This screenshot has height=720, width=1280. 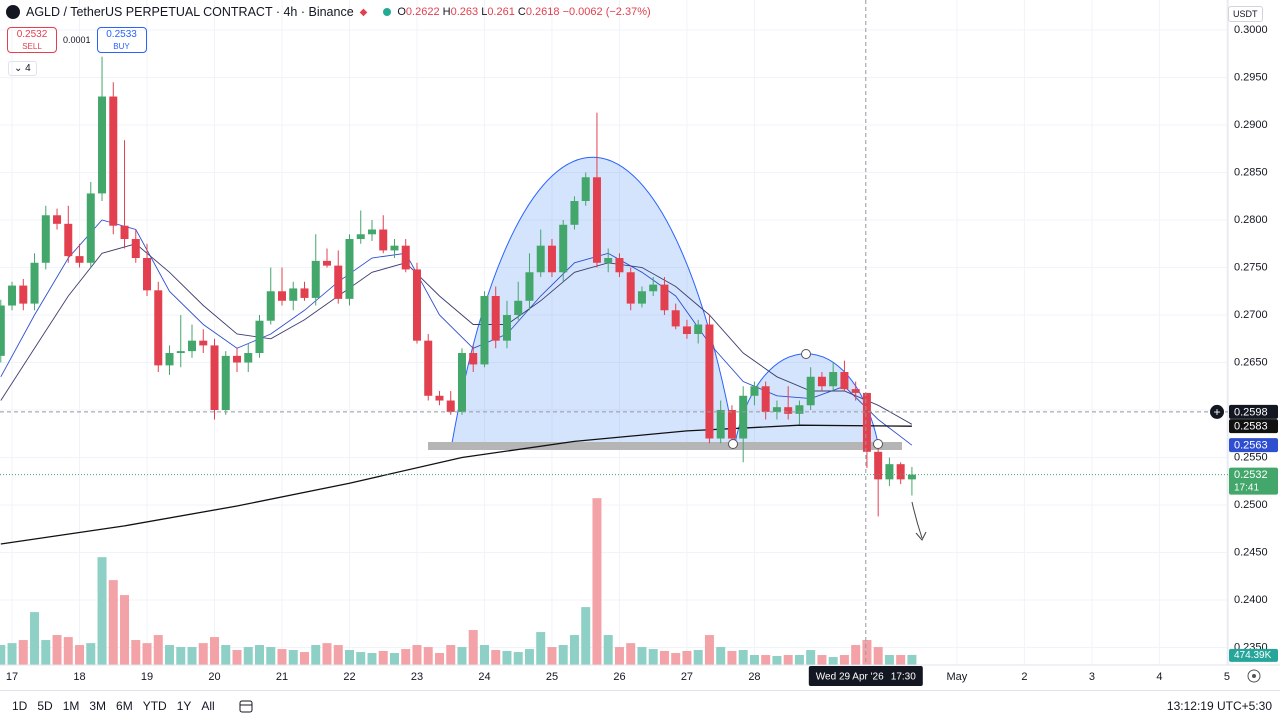 What do you see at coordinates (1251, 125) in the screenshot?
I see `y-tick-label: 0.2900` at bounding box center [1251, 125].